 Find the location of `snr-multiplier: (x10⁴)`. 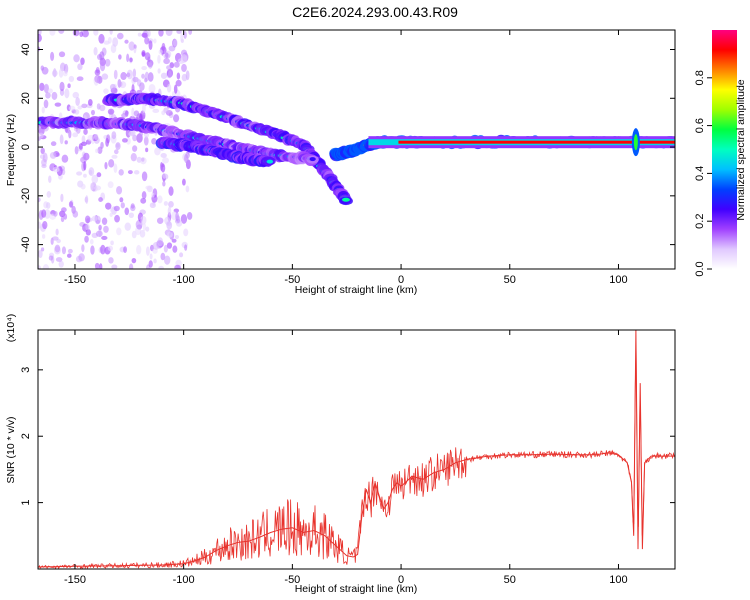

snr-multiplier: (x10⁴) is located at coordinates (11, 328).